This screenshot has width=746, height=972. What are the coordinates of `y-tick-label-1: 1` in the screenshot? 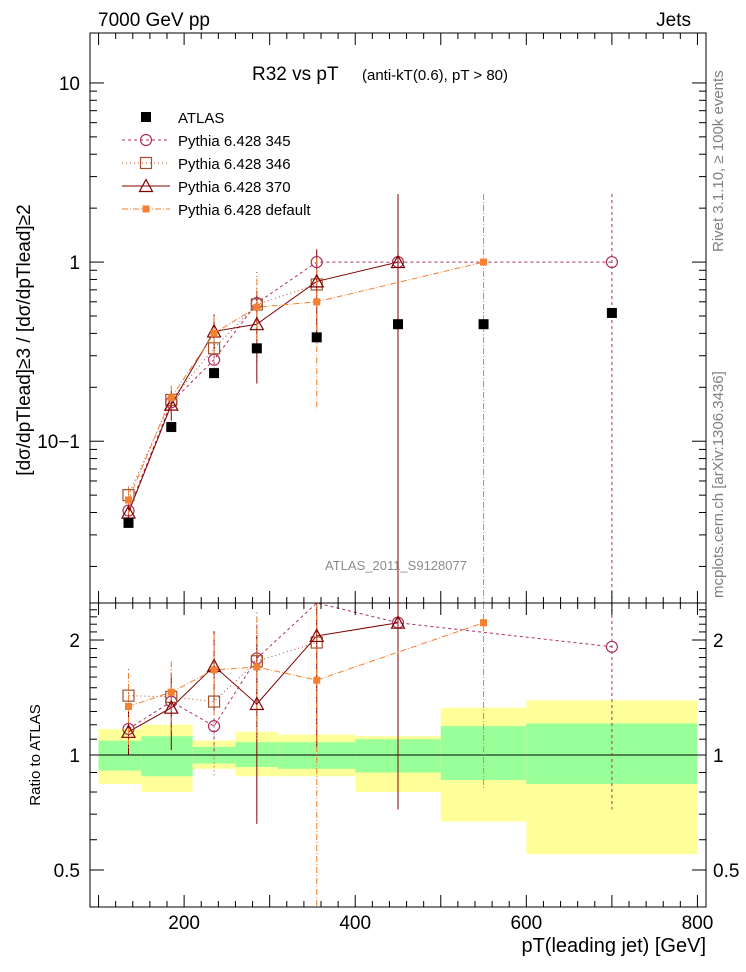 It's located at (74, 263).